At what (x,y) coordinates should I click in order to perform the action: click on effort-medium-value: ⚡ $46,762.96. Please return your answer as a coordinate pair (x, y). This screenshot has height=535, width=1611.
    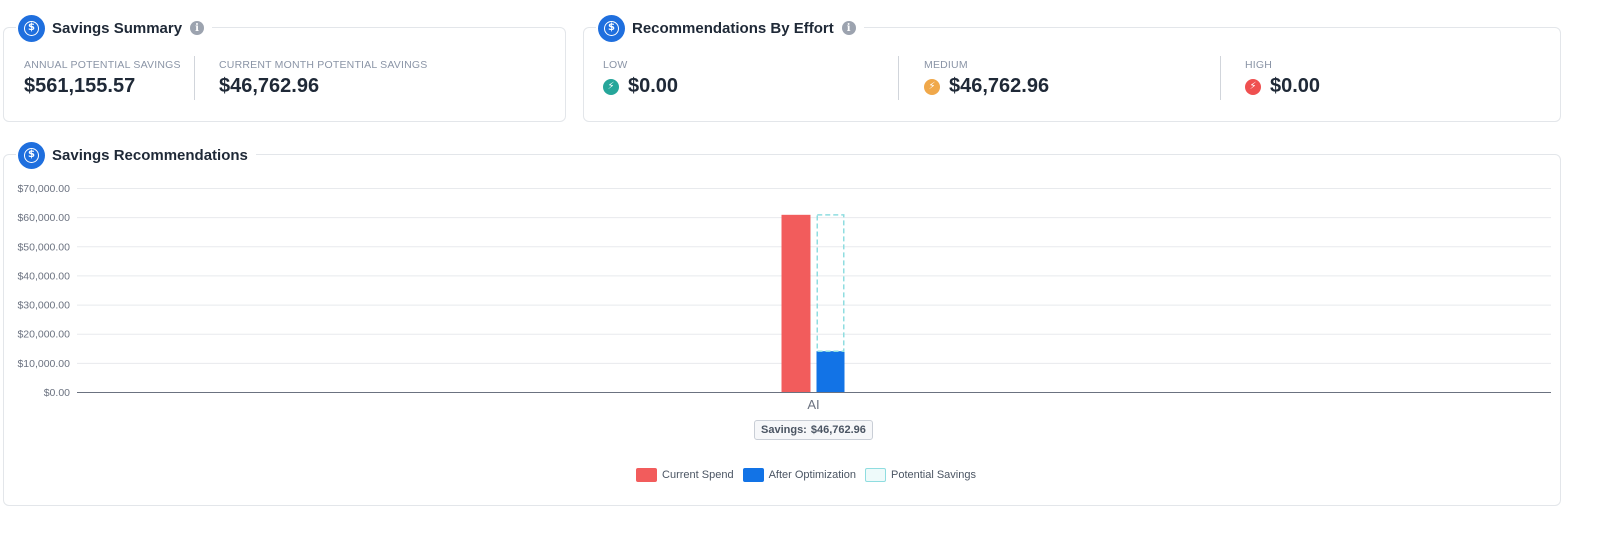
    Looking at the image, I should click on (986, 86).